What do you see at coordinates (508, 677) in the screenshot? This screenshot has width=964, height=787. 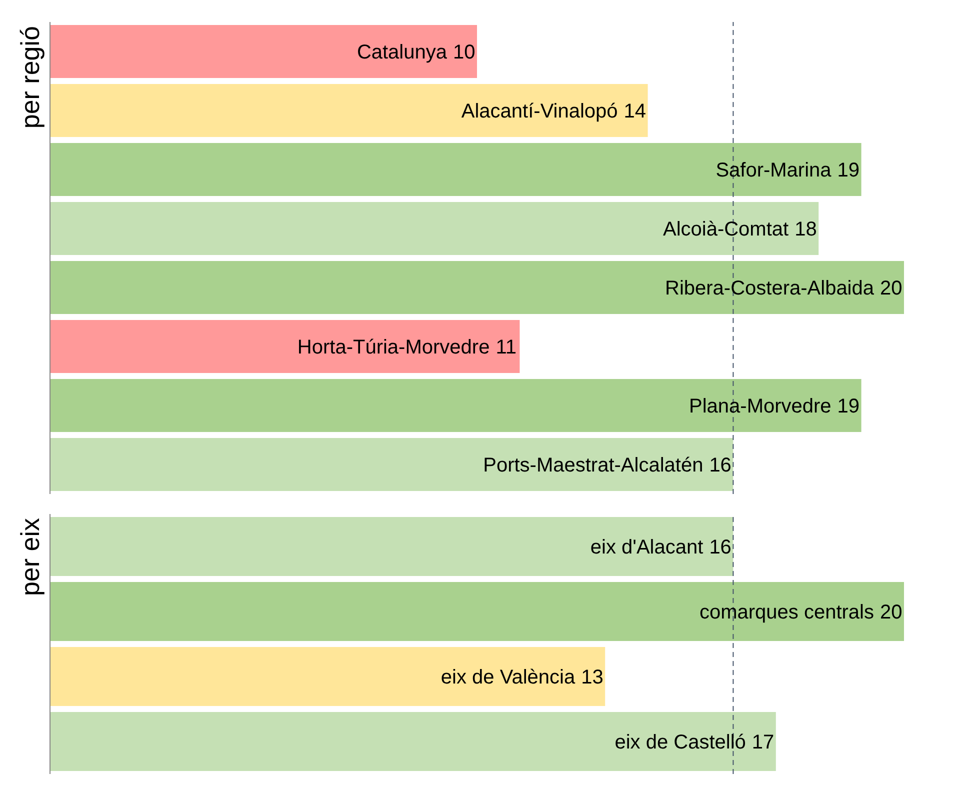 I see `y-tick-label: eix de València` at bounding box center [508, 677].